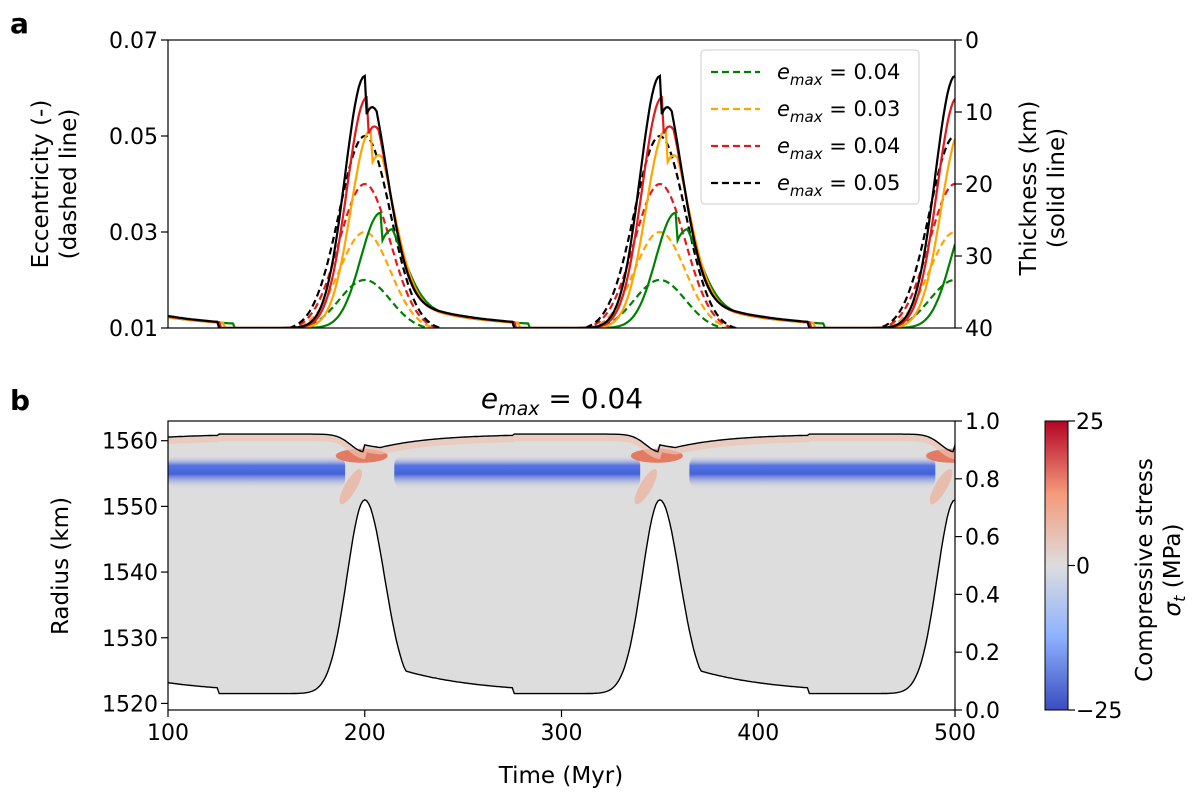 This screenshot has height=799, width=1199. I want to click on outer-boundary-line, so click(561, 443).